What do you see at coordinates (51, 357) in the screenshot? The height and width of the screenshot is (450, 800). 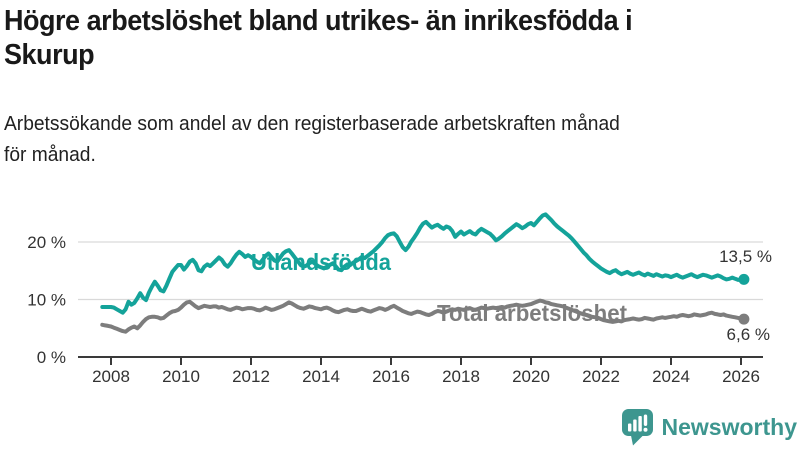 I see `y-tick-label-0: 0 %` at bounding box center [51, 357].